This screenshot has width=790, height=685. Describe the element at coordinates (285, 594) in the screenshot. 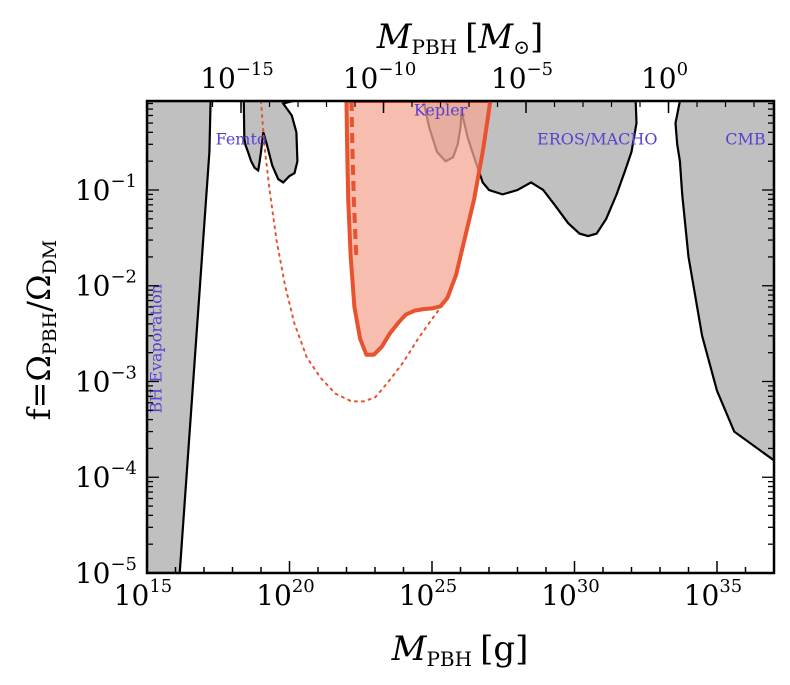

I see `x-tick-label: 1020` at that location.